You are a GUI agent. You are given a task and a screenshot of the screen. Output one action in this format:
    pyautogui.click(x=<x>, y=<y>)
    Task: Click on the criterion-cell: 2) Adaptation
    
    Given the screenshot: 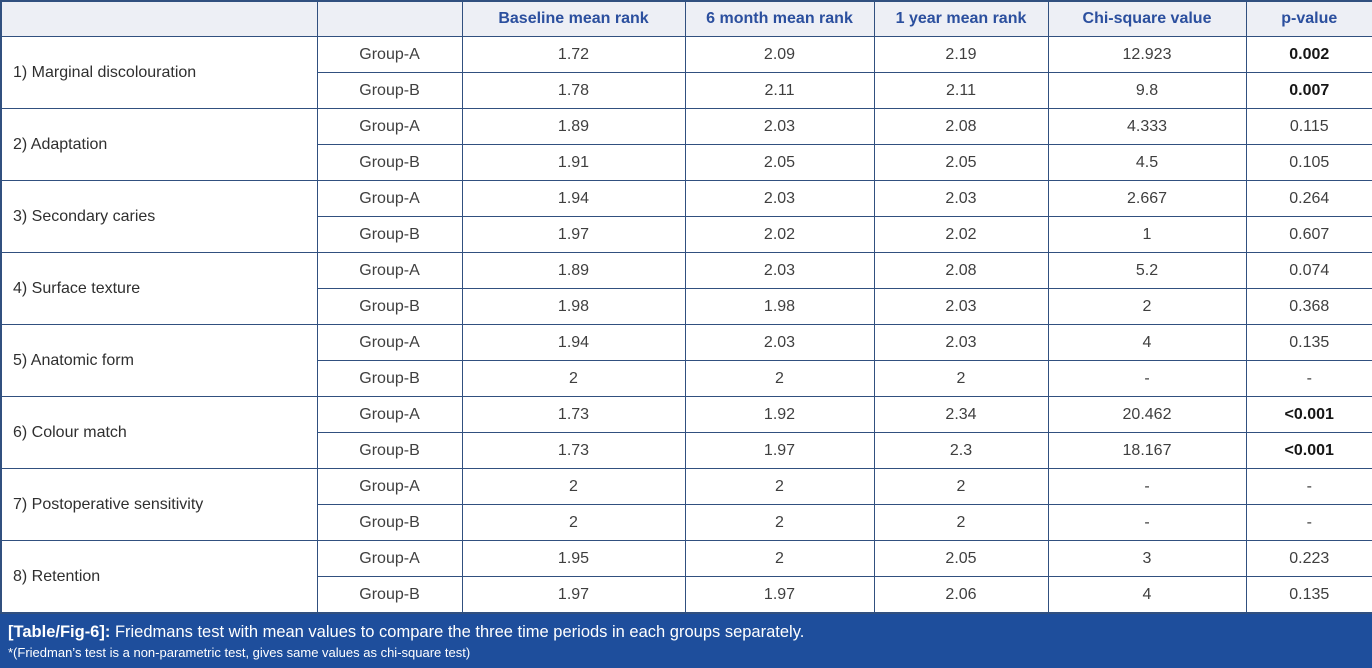 What is the action you would take?
    pyautogui.click(x=159, y=144)
    